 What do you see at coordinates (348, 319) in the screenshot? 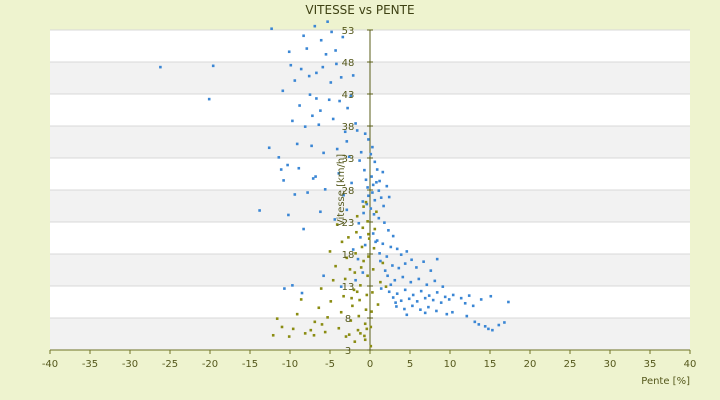
I see `y-tick-label: 8` at bounding box center [348, 319].